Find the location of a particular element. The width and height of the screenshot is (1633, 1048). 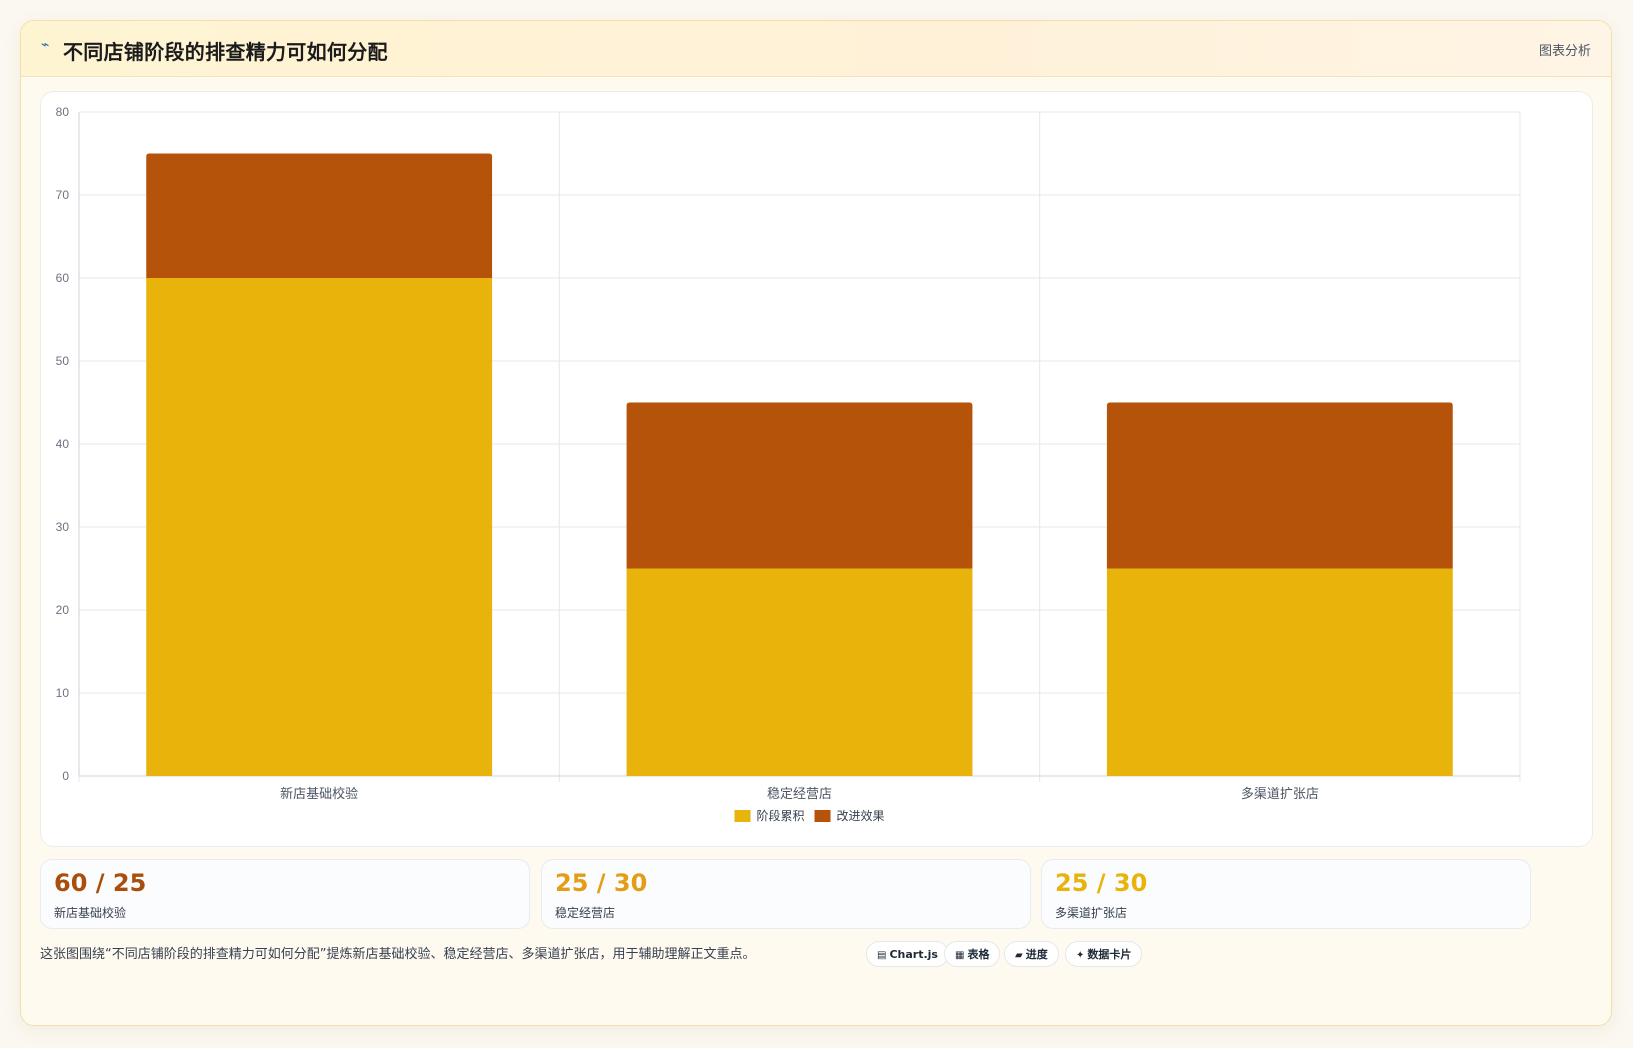

legend-label: 阶段累积 is located at coordinates (781, 815).